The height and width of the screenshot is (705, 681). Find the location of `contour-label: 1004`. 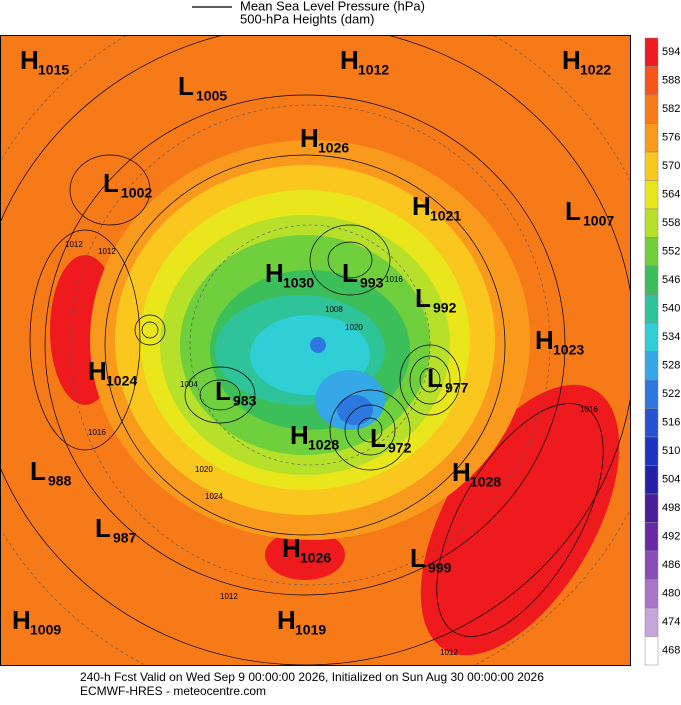

contour-label: 1004 is located at coordinates (189, 384).